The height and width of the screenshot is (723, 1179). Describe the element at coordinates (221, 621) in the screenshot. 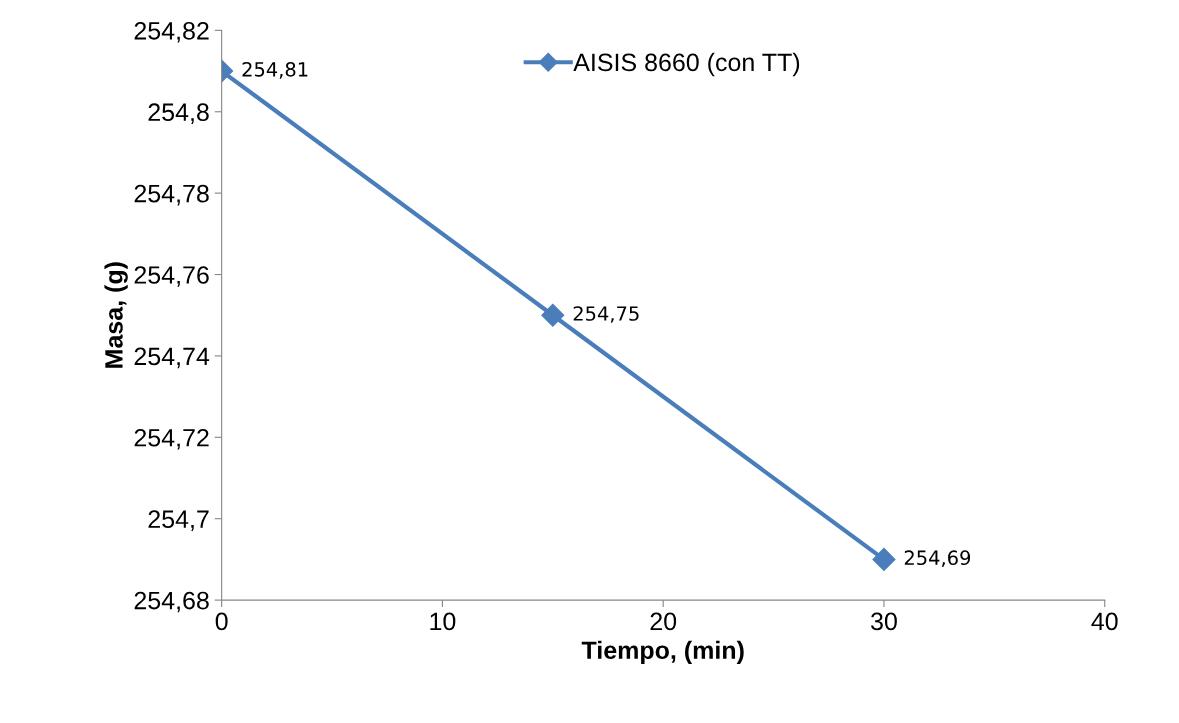

I see `x-tick-label: 0` at that location.